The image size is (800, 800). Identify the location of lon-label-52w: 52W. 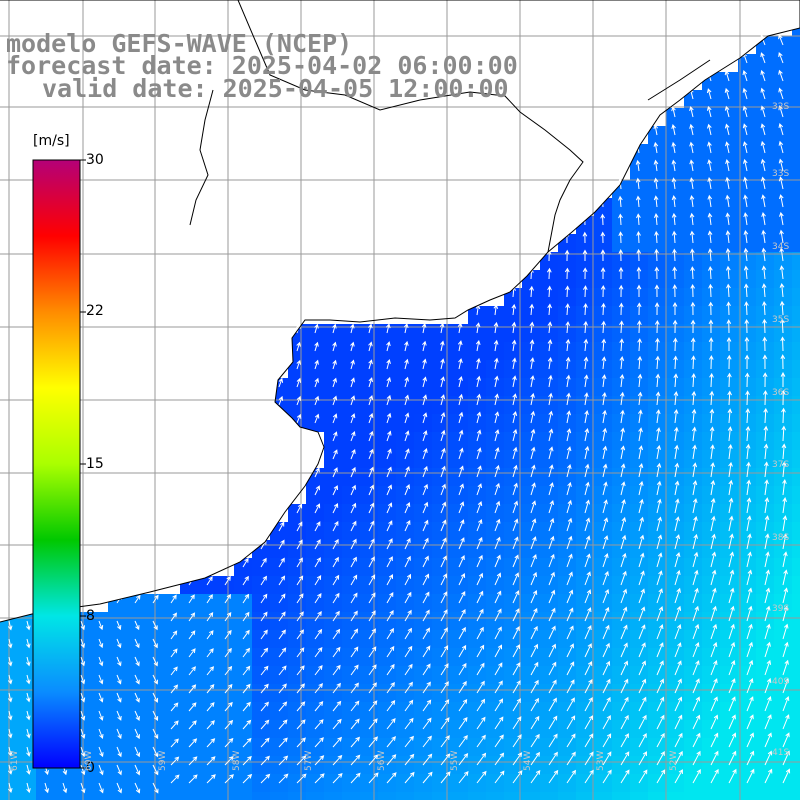
(674, 760).